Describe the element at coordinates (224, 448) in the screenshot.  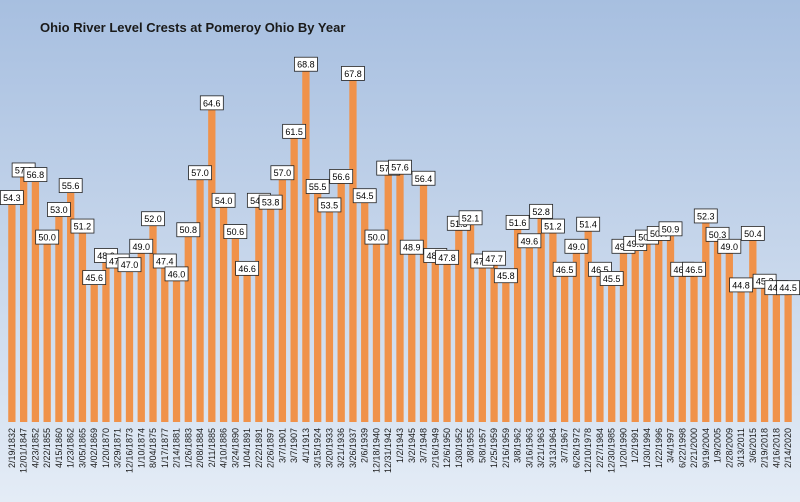
I see `x-tick-label: 4/10/1886` at that location.